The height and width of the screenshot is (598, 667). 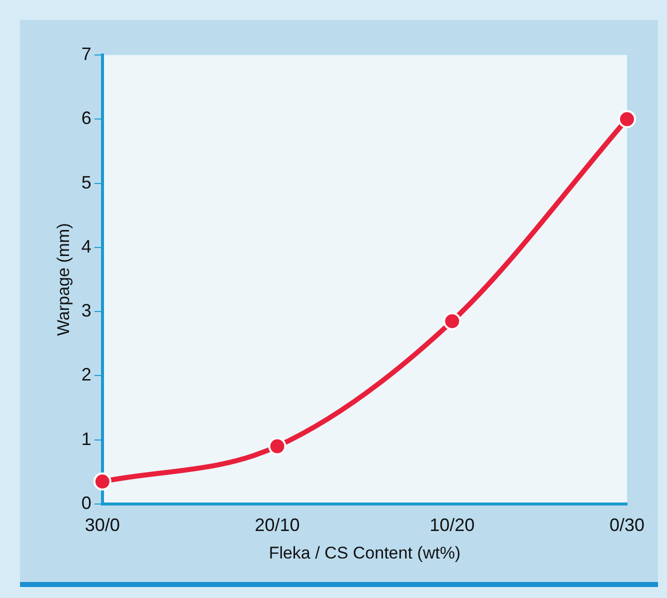 I want to click on y-tick-label: 2, so click(x=86, y=374).